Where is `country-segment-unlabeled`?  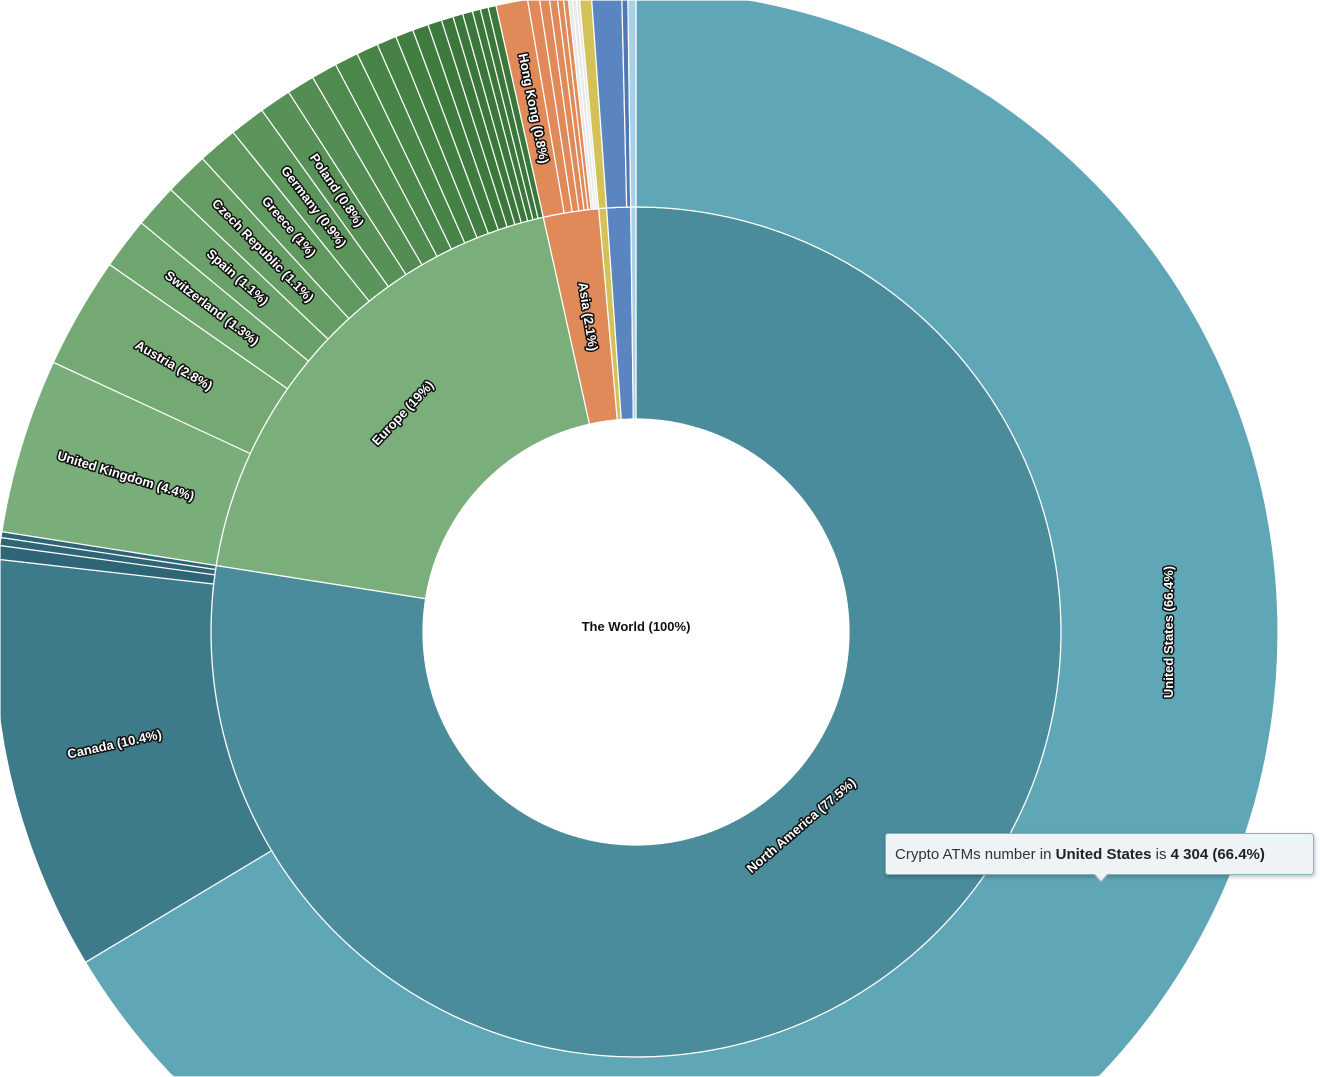
country-segment-unlabeled is located at coordinates (632, 104).